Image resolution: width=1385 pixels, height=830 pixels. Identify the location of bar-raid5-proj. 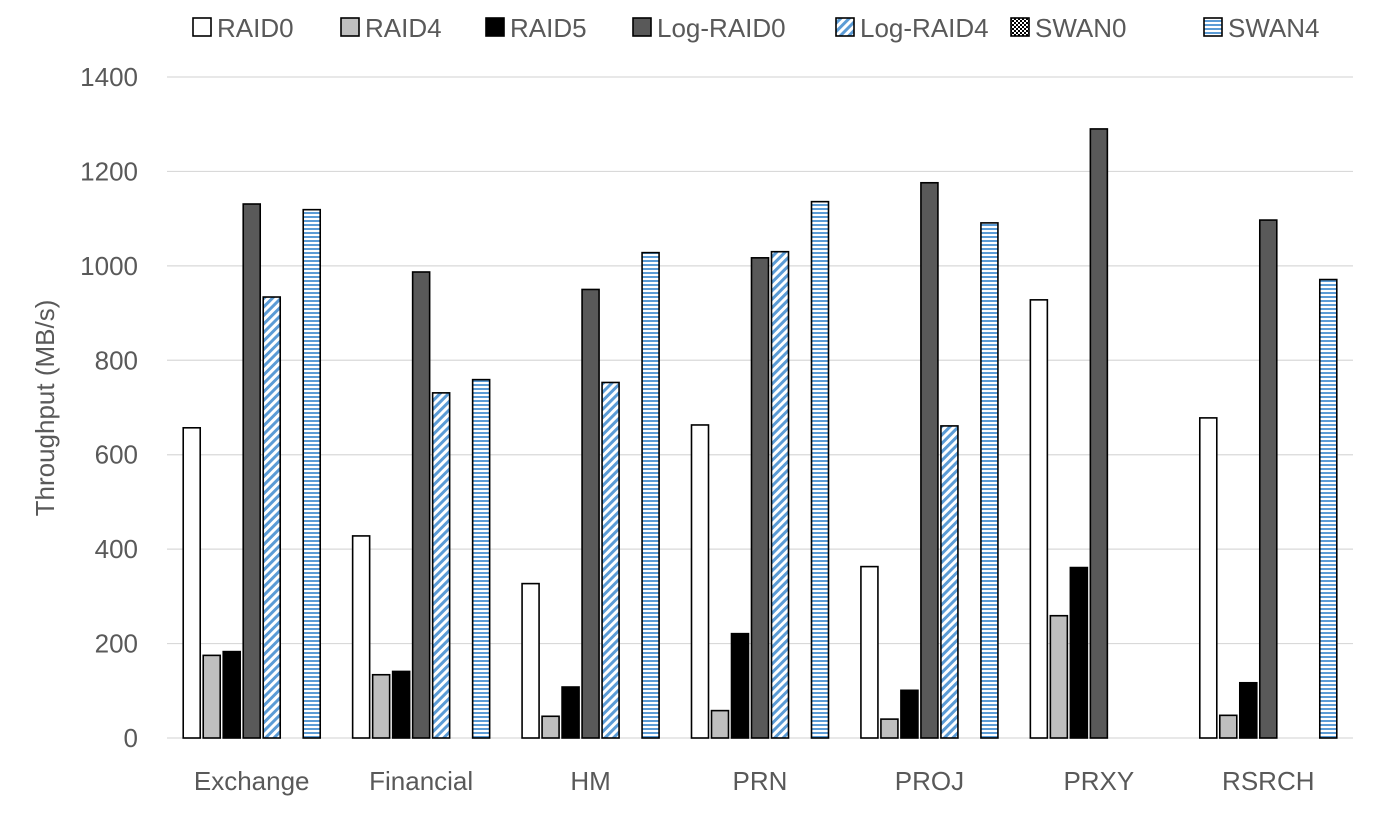
(909, 714).